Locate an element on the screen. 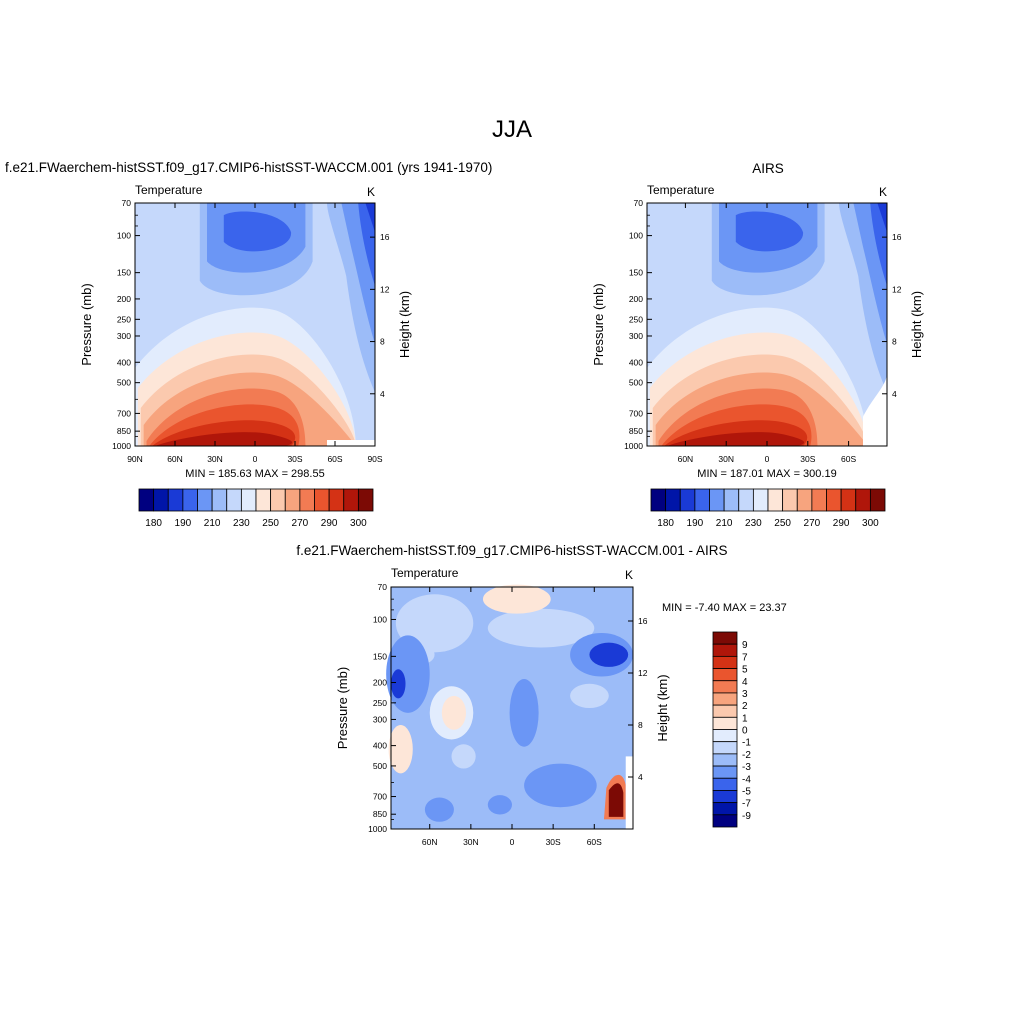 This screenshot has height=1024, width=1024. model-colorbar-tick-label: 230 is located at coordinates (241, 523).